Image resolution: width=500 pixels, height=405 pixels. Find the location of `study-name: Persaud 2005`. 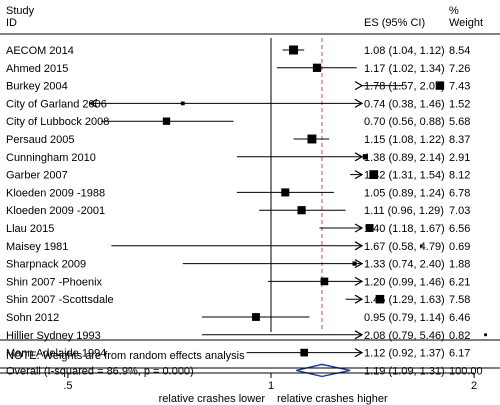

study-name: Persaud 2005 is located at coordinates (40, 140).